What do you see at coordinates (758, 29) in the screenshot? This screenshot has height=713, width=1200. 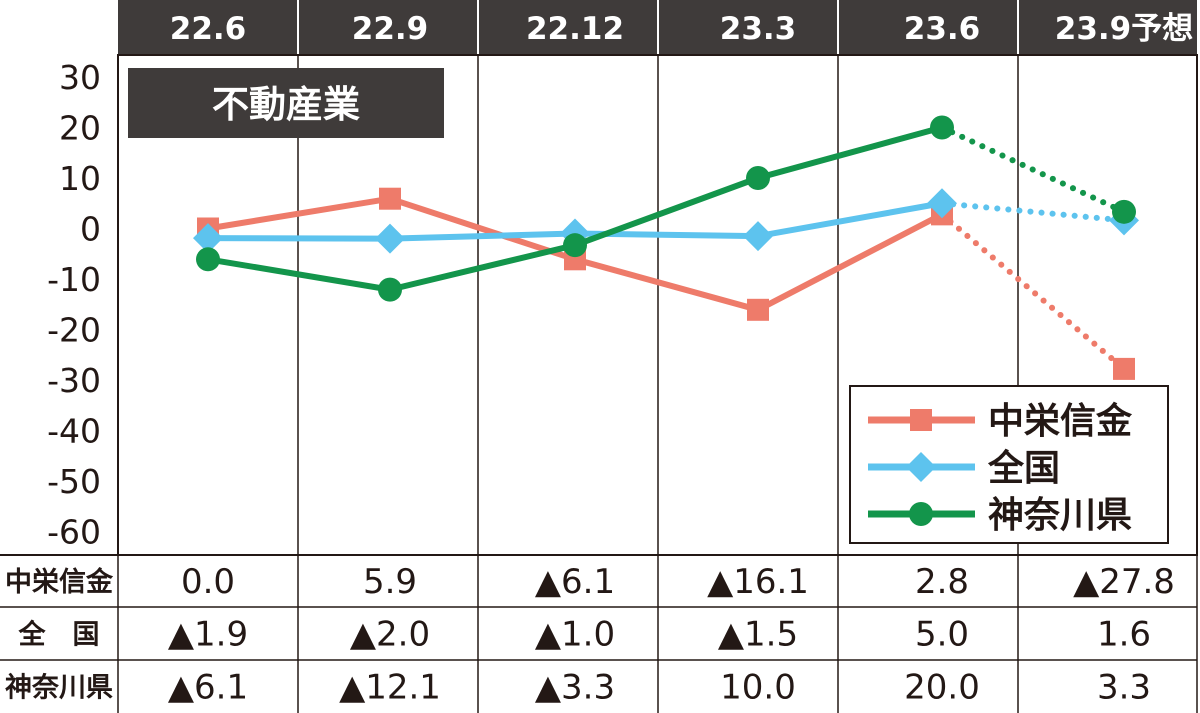 I see `x-category-label: 23.3` at bounding box center [758, 29].